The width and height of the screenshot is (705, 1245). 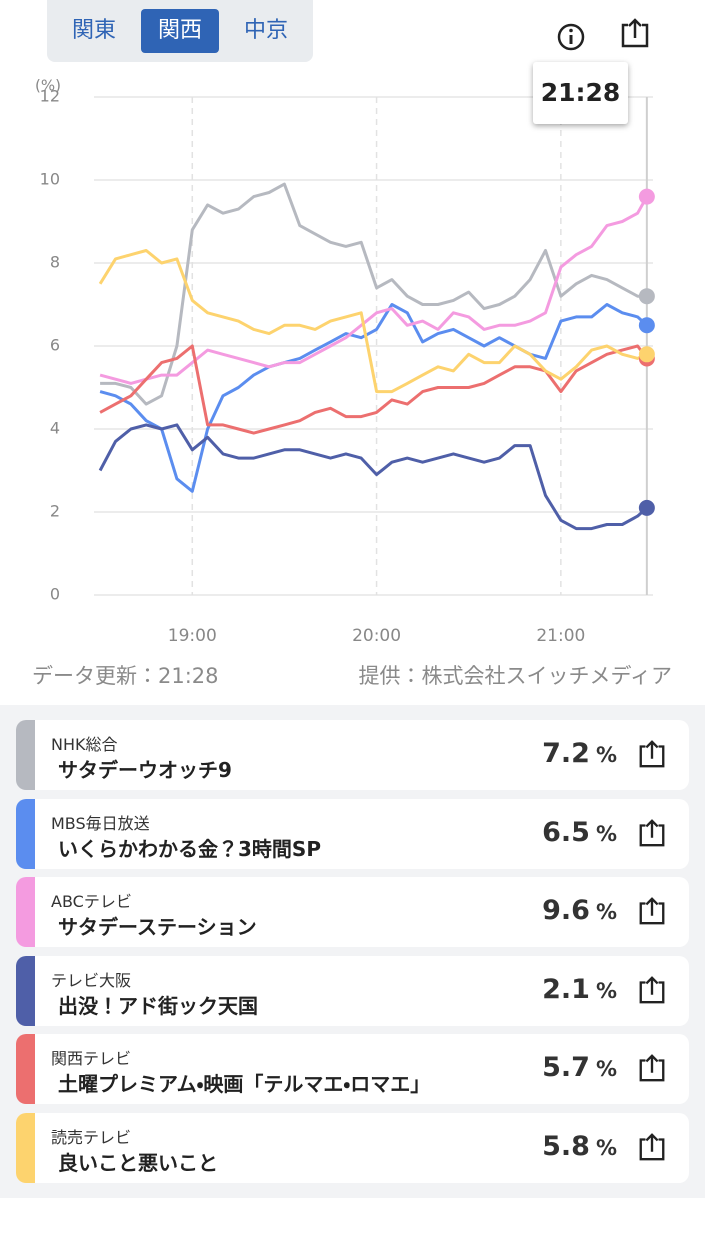 I want to click on region-tabs: 関東 関西 中京, so click(x=180, y=31).